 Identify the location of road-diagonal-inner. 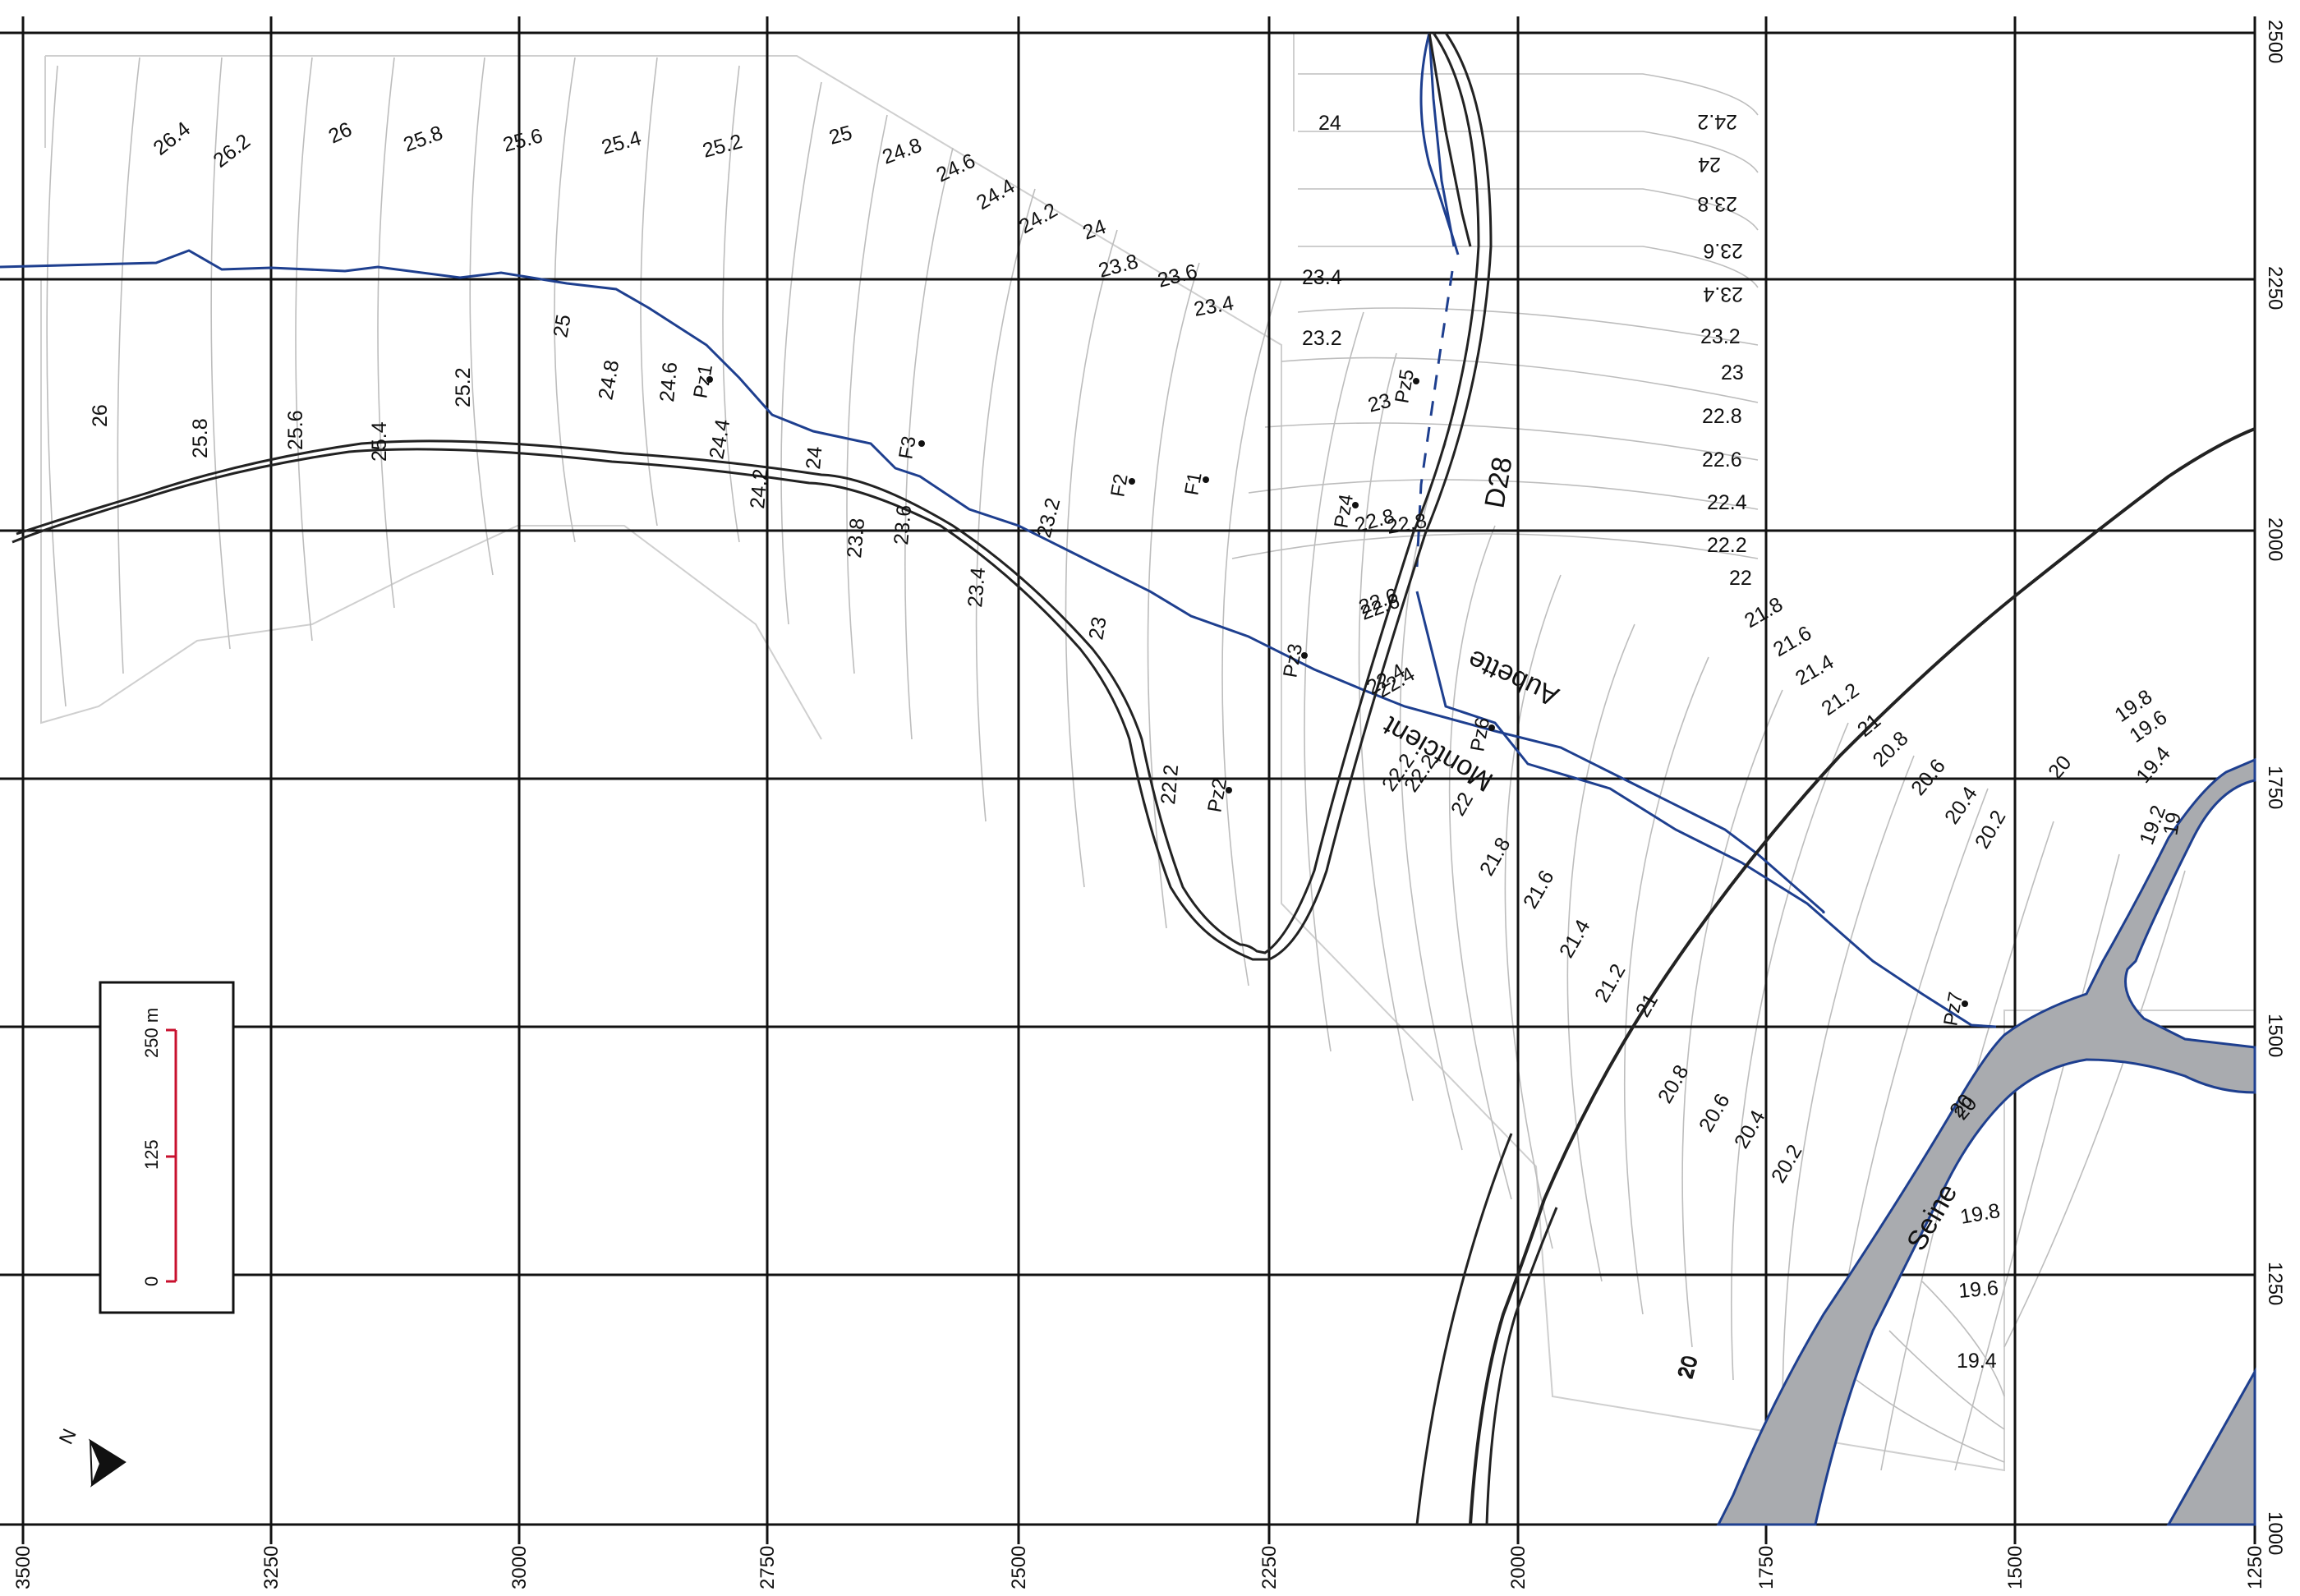
(1521, 1366).